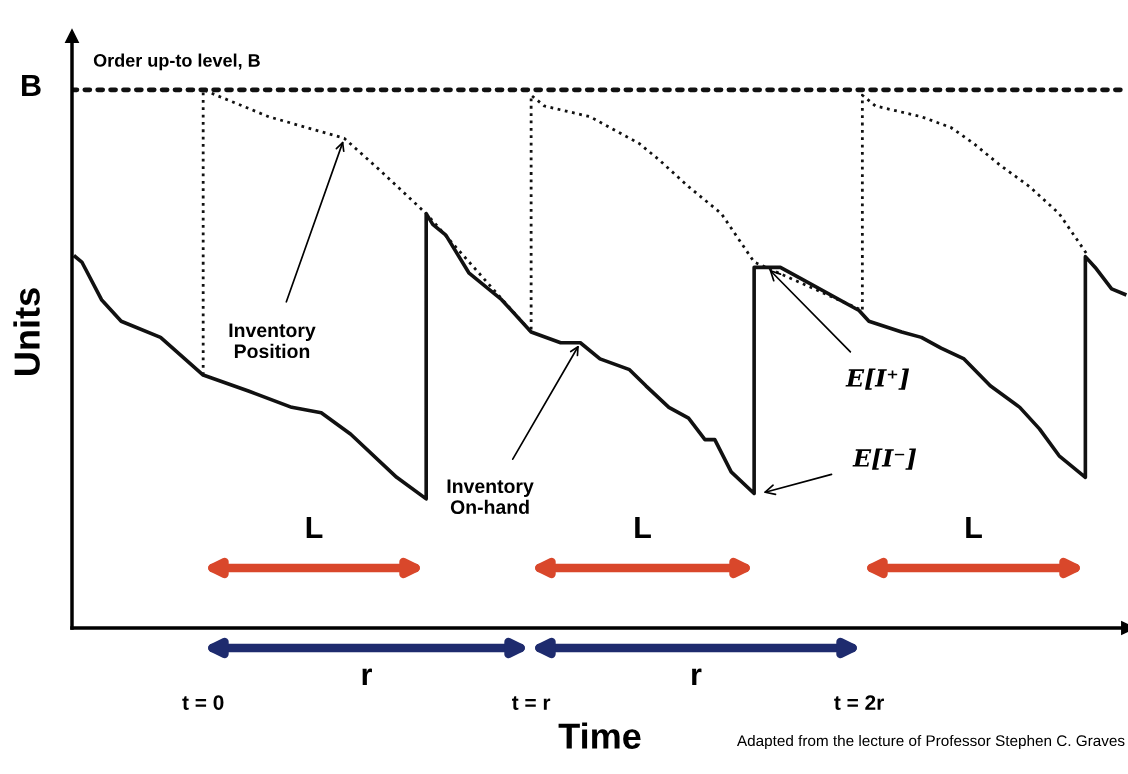  Describe the element at coordinates (884, 459) in the screenshot. I see `annotation: E[I⁻]` at that location.